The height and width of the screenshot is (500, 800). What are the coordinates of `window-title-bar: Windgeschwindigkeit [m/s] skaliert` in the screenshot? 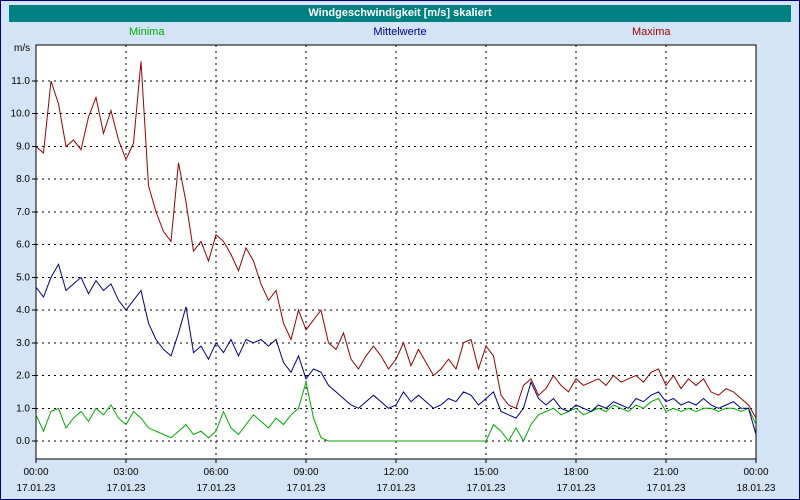 It's located at (400, 13).